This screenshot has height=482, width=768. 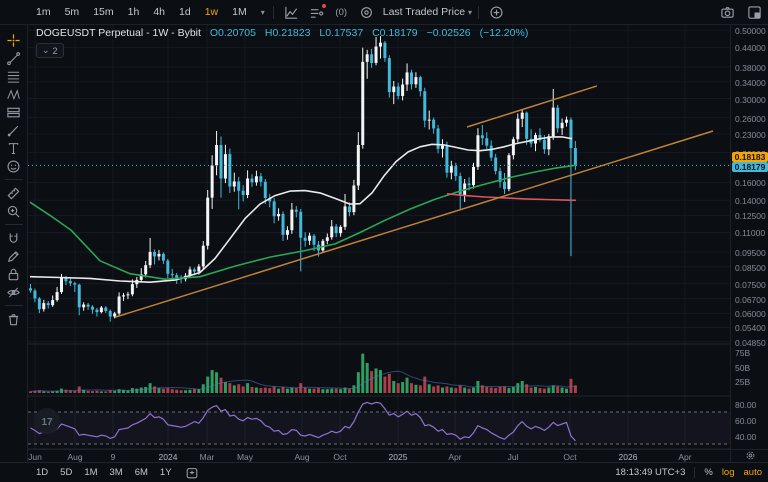 I want to click on axis-settings-corner, so click(x=749, y=456).